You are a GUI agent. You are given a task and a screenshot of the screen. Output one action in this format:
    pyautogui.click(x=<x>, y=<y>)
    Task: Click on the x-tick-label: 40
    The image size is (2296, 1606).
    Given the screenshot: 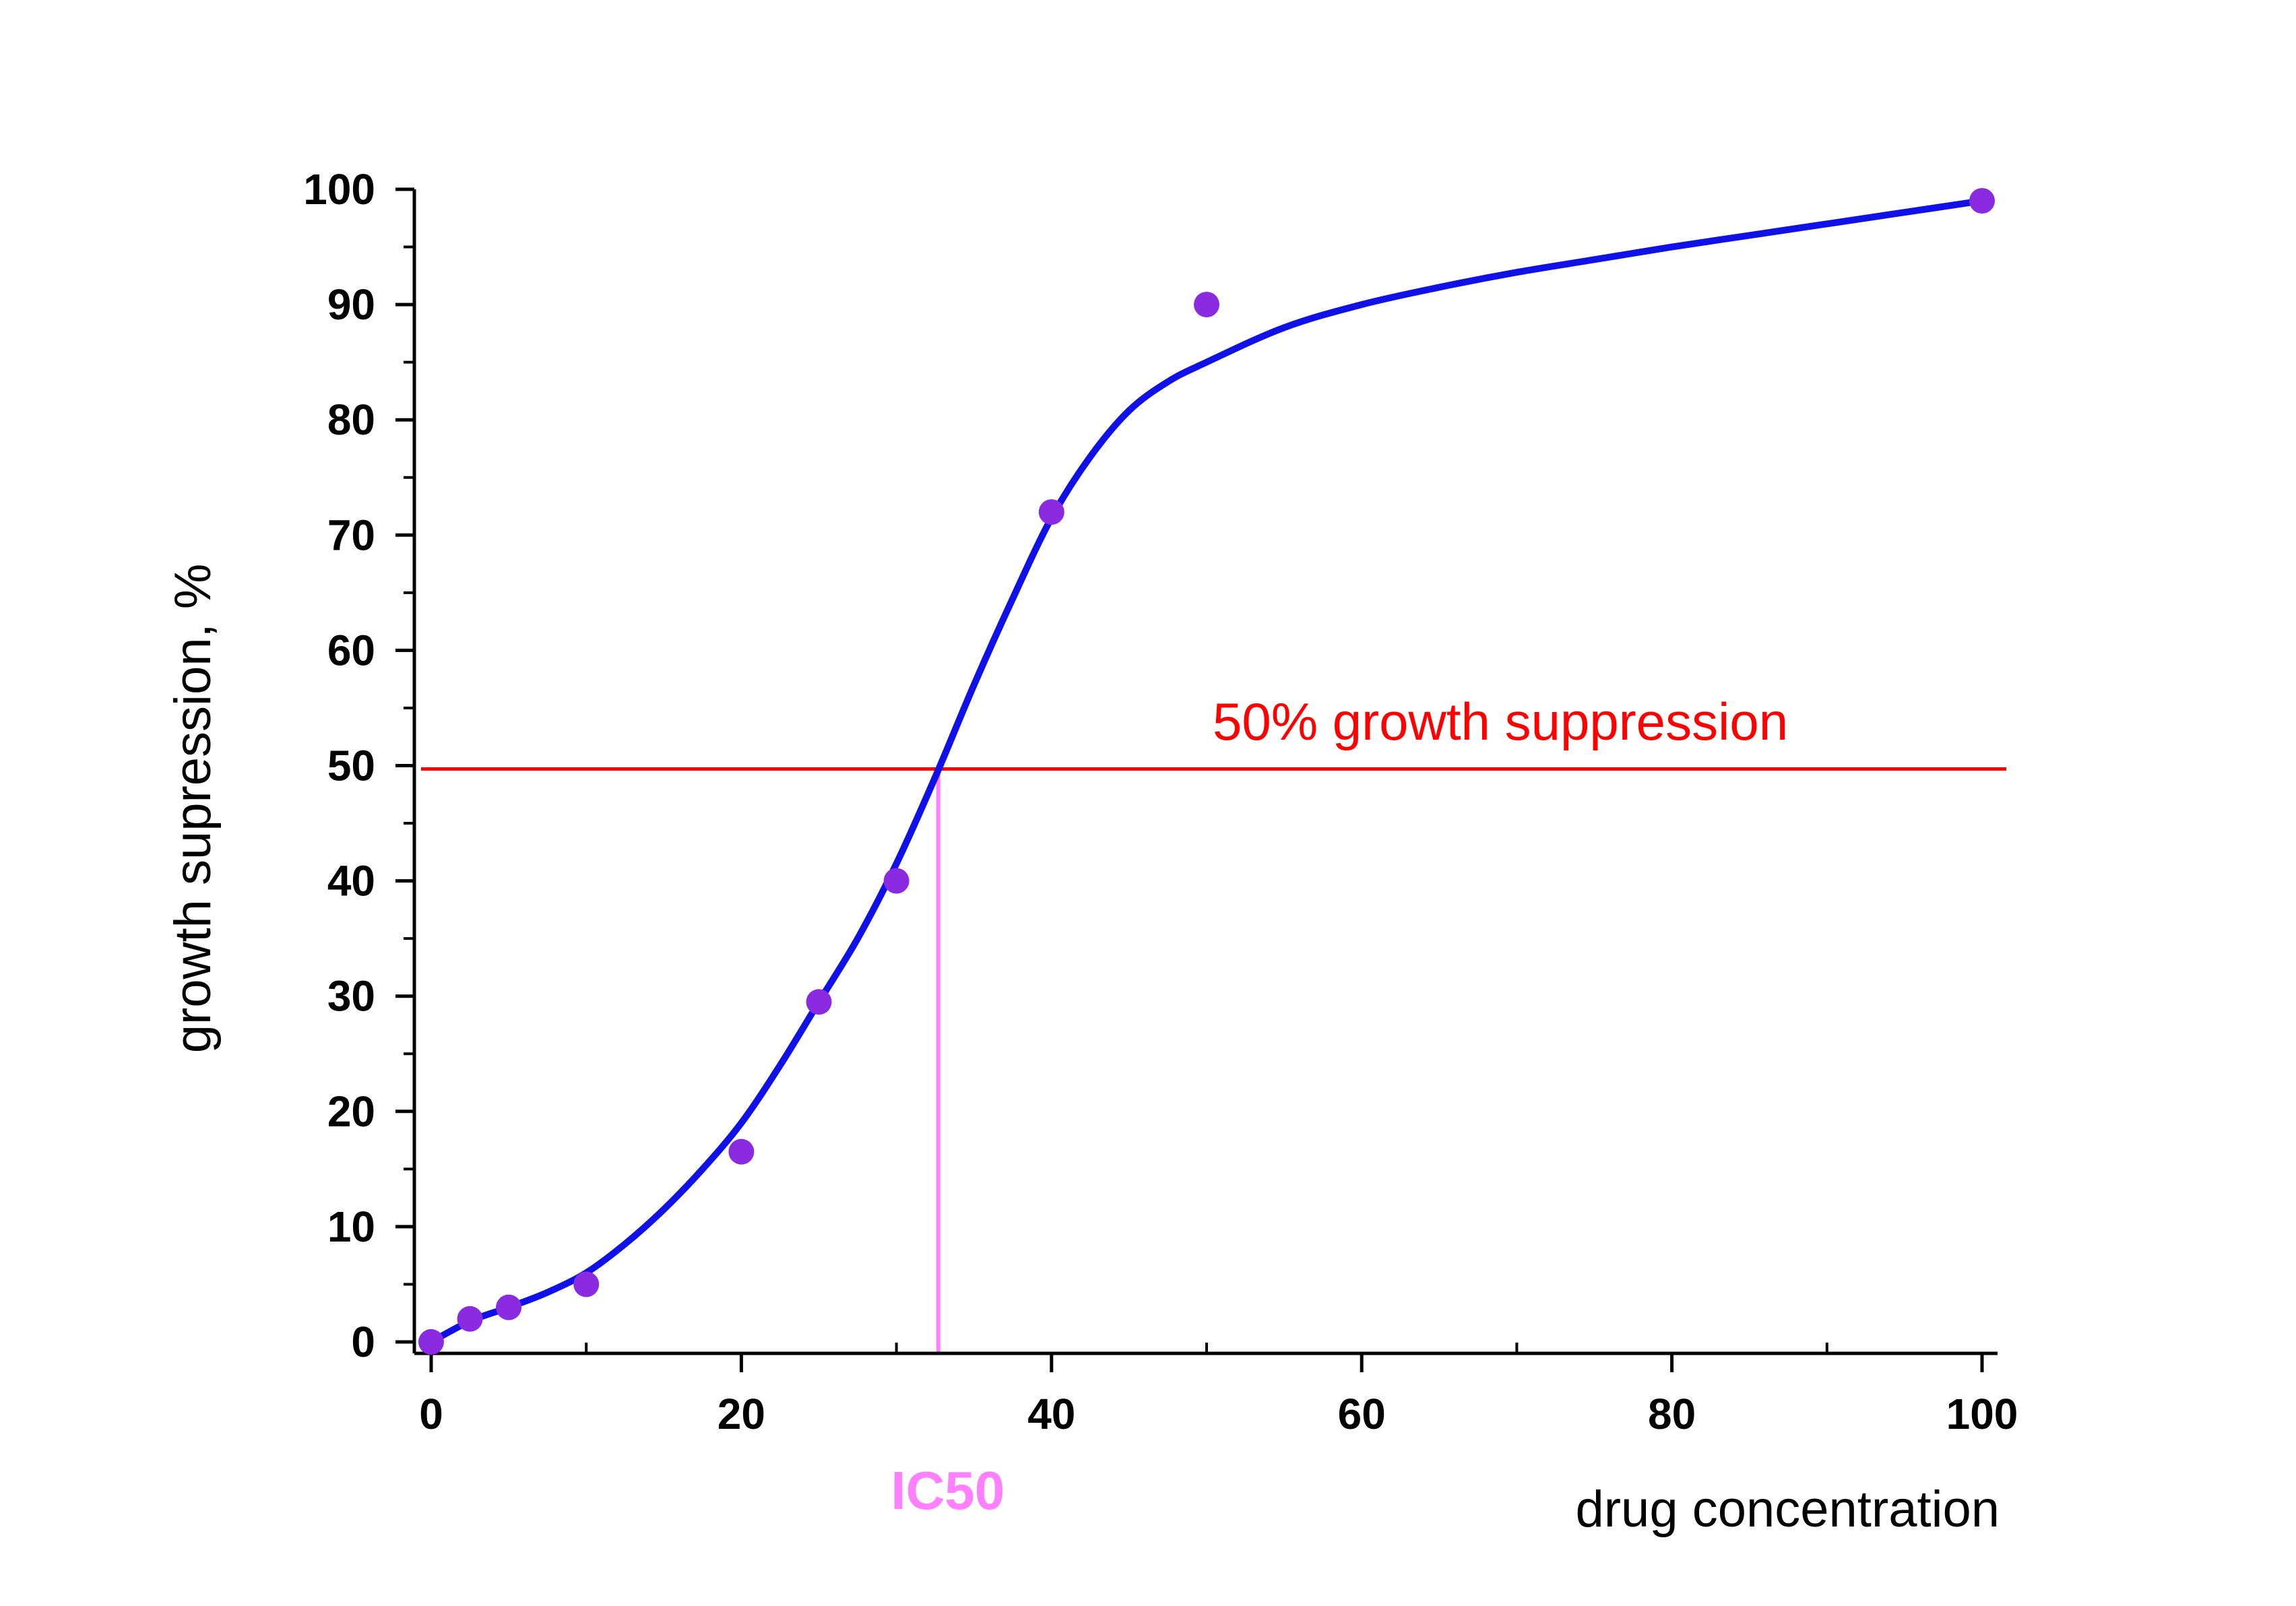 What is the action you would take?
    pyautogui.click(x=1051, y=1414)
    